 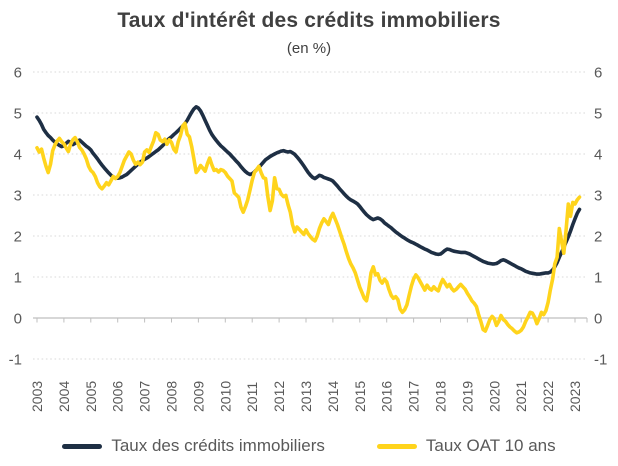 What do you see at coordinates (396, 446) in the screenshot?
I see `legend-line-swatch-oat` at bounding box center [396, 446].